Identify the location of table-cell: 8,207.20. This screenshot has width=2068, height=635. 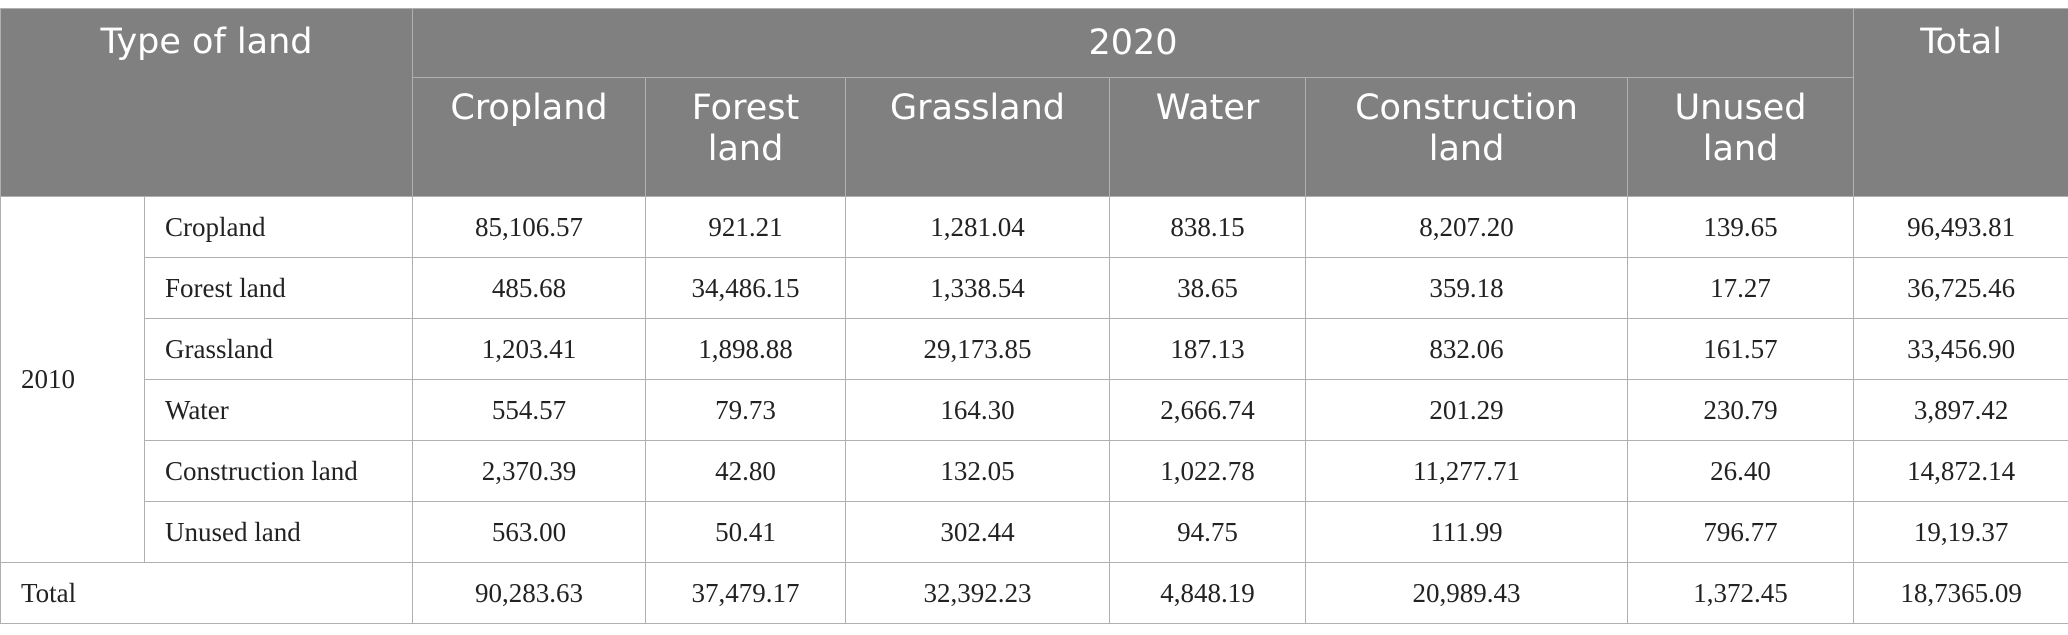
(1467, 227).